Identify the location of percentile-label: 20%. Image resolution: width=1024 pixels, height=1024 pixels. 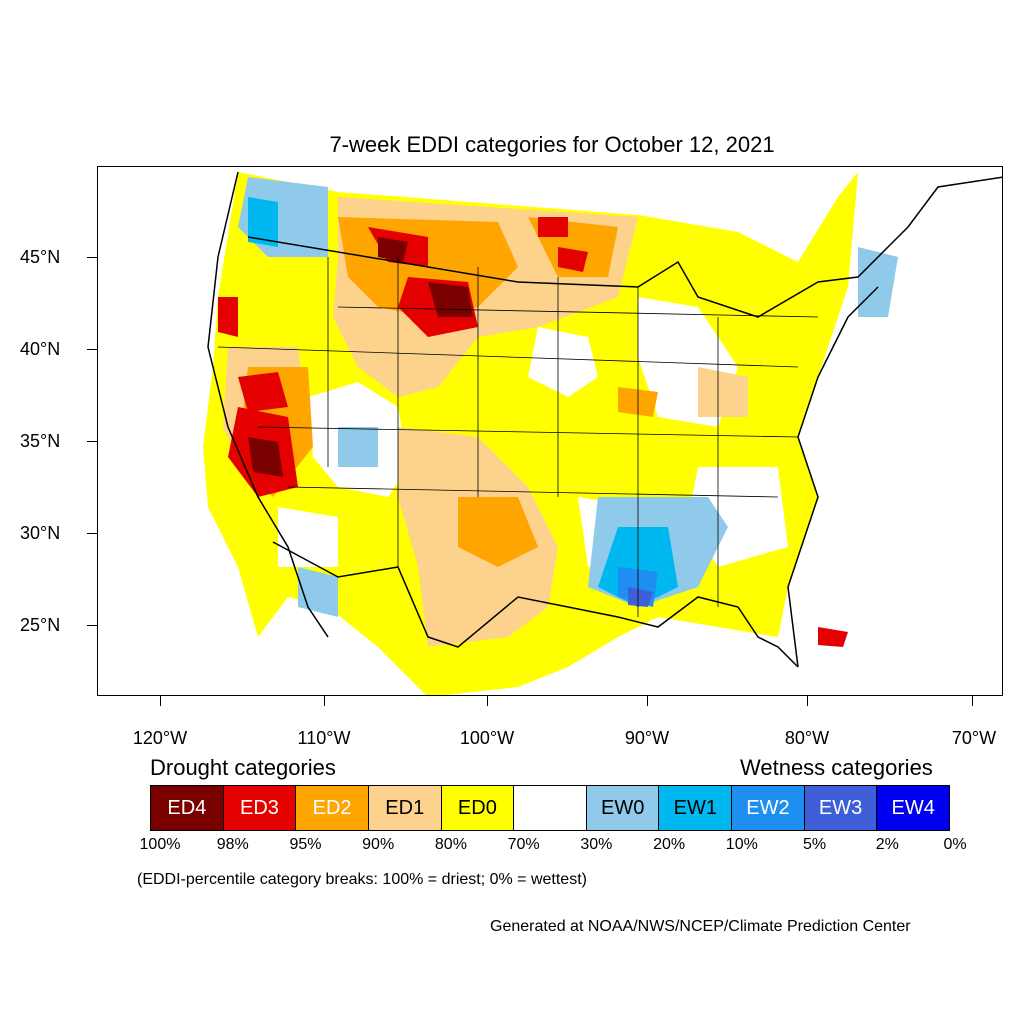
(669, 844).